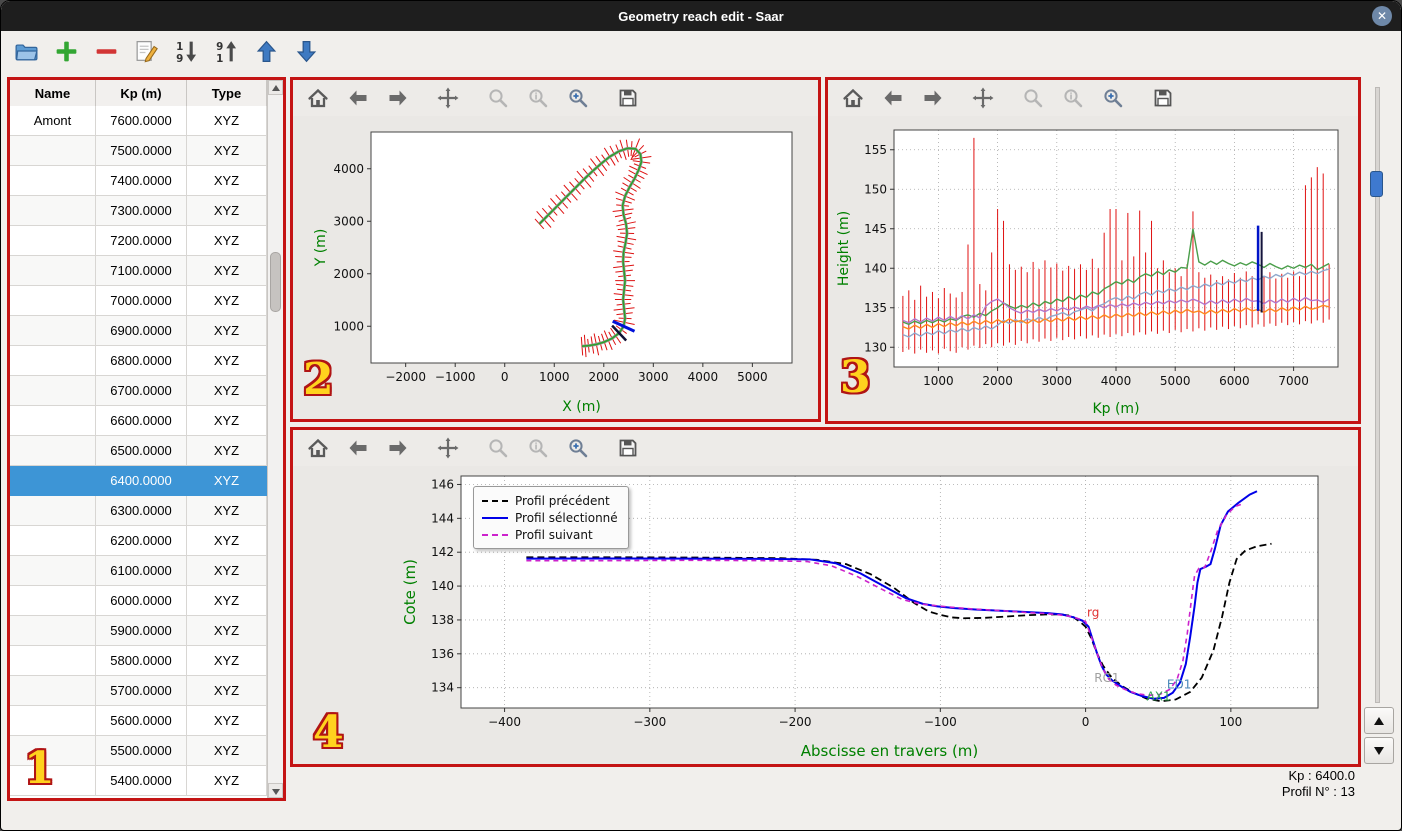 The height and width of the screenshot is (831, 1402). Describe the element at coordinates (141, 781) in the screenshot. I see `cell-kp: 5400.0000` at that location.